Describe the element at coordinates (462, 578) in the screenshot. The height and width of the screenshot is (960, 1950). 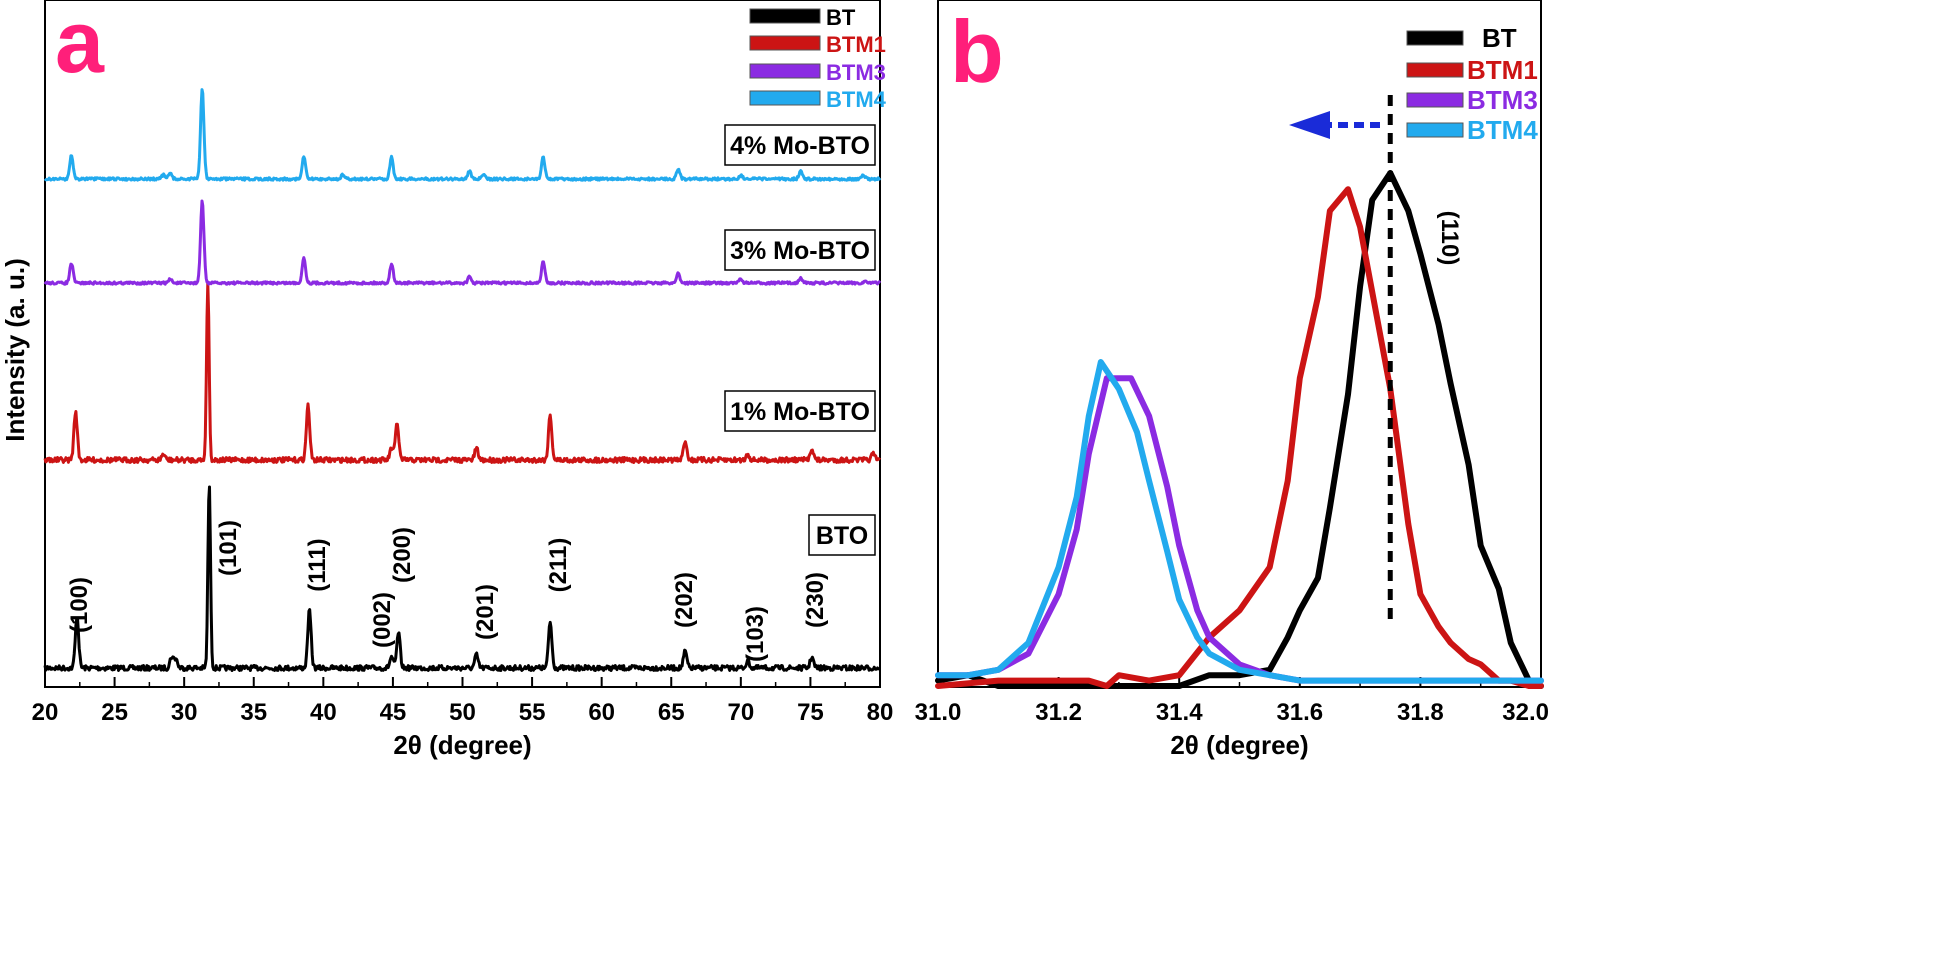
I see `panel-a-series-line-BT` at that location.